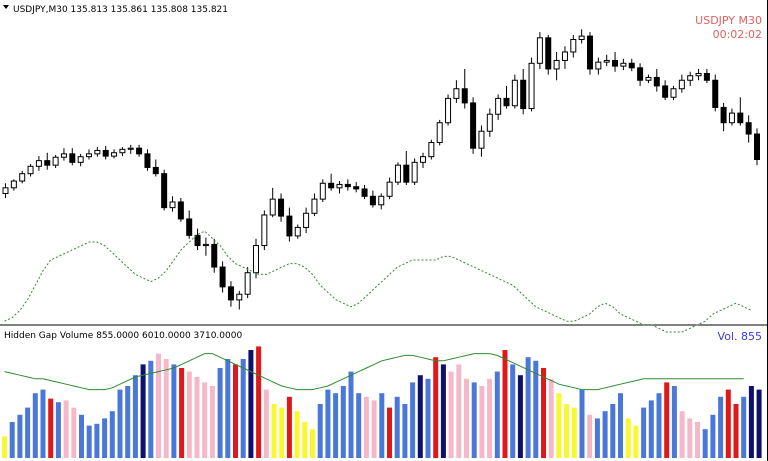  I want to click on dropdown-triangle-icon, so click(6, 7).